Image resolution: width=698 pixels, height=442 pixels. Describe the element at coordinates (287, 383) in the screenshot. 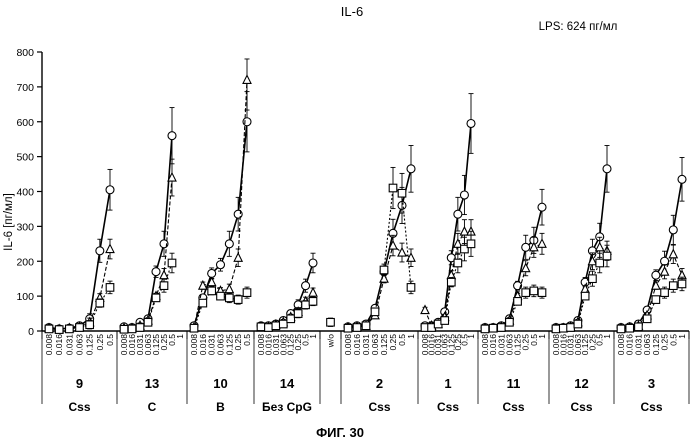

I see `group-number-label: 14` at that location.